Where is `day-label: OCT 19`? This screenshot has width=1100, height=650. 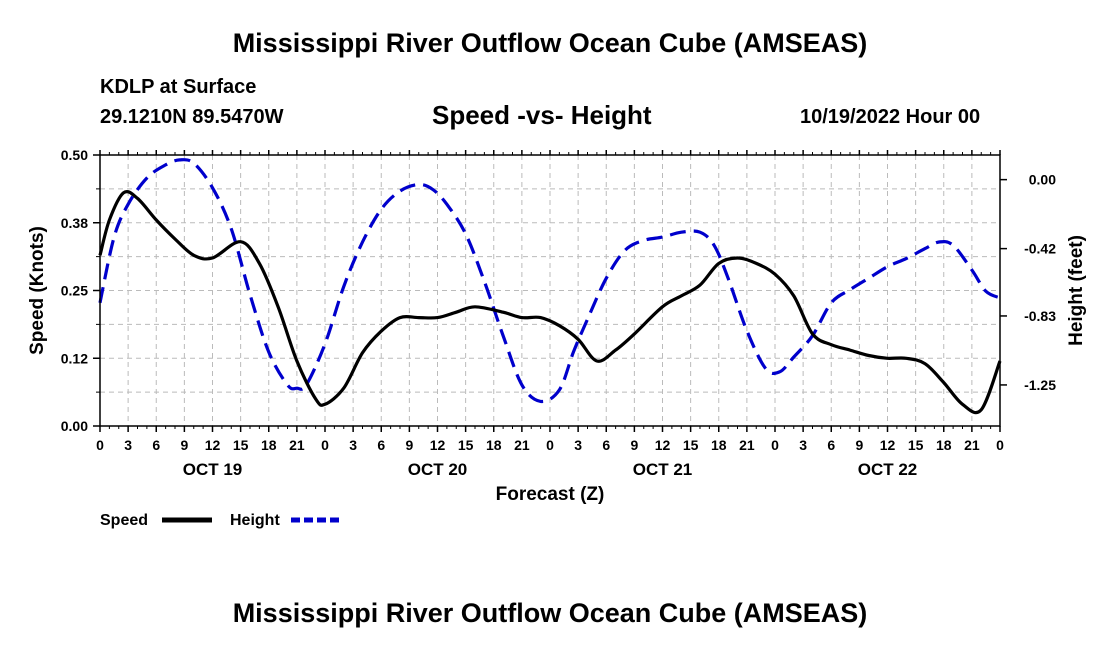
day-label: OCT 19 is located at coordinates (213, 469).